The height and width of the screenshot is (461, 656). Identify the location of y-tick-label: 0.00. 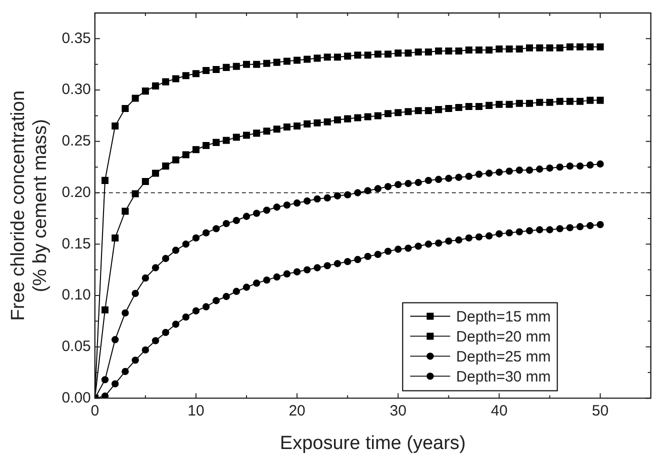
(76, 397).